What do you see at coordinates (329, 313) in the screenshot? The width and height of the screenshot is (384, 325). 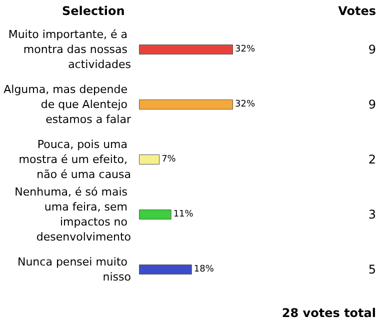 I see `text: 28 votes total` at bounding box center [329, 313].